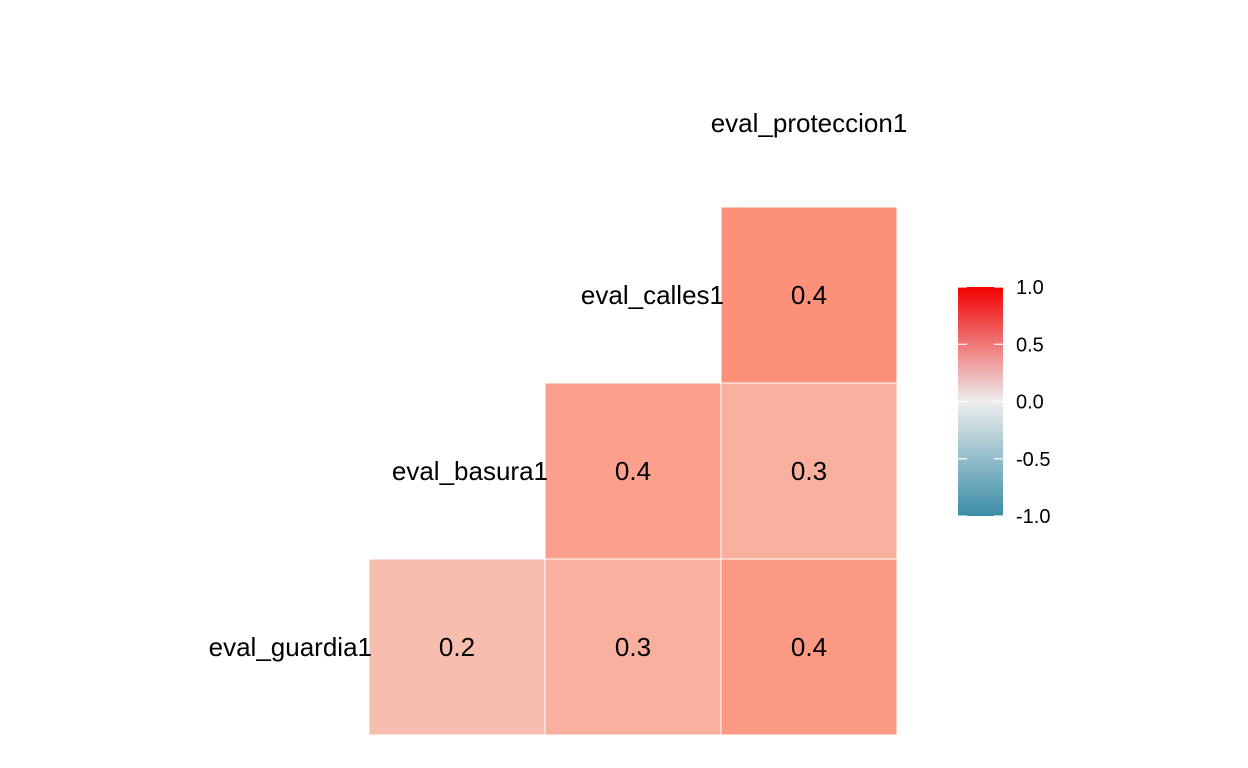  Describe the element at coordinates (1004, 402) in the screenshot. I see `color-legend: 1.0 0.5 0.0 -0.5 -1.0` at that location.